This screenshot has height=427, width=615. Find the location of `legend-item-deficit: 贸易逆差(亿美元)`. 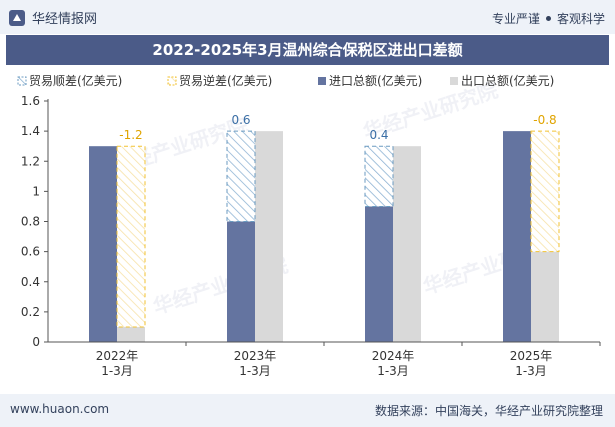

legend-item-deficit: 贸易逆差(亿美元) is located at coordinates (219, 80).